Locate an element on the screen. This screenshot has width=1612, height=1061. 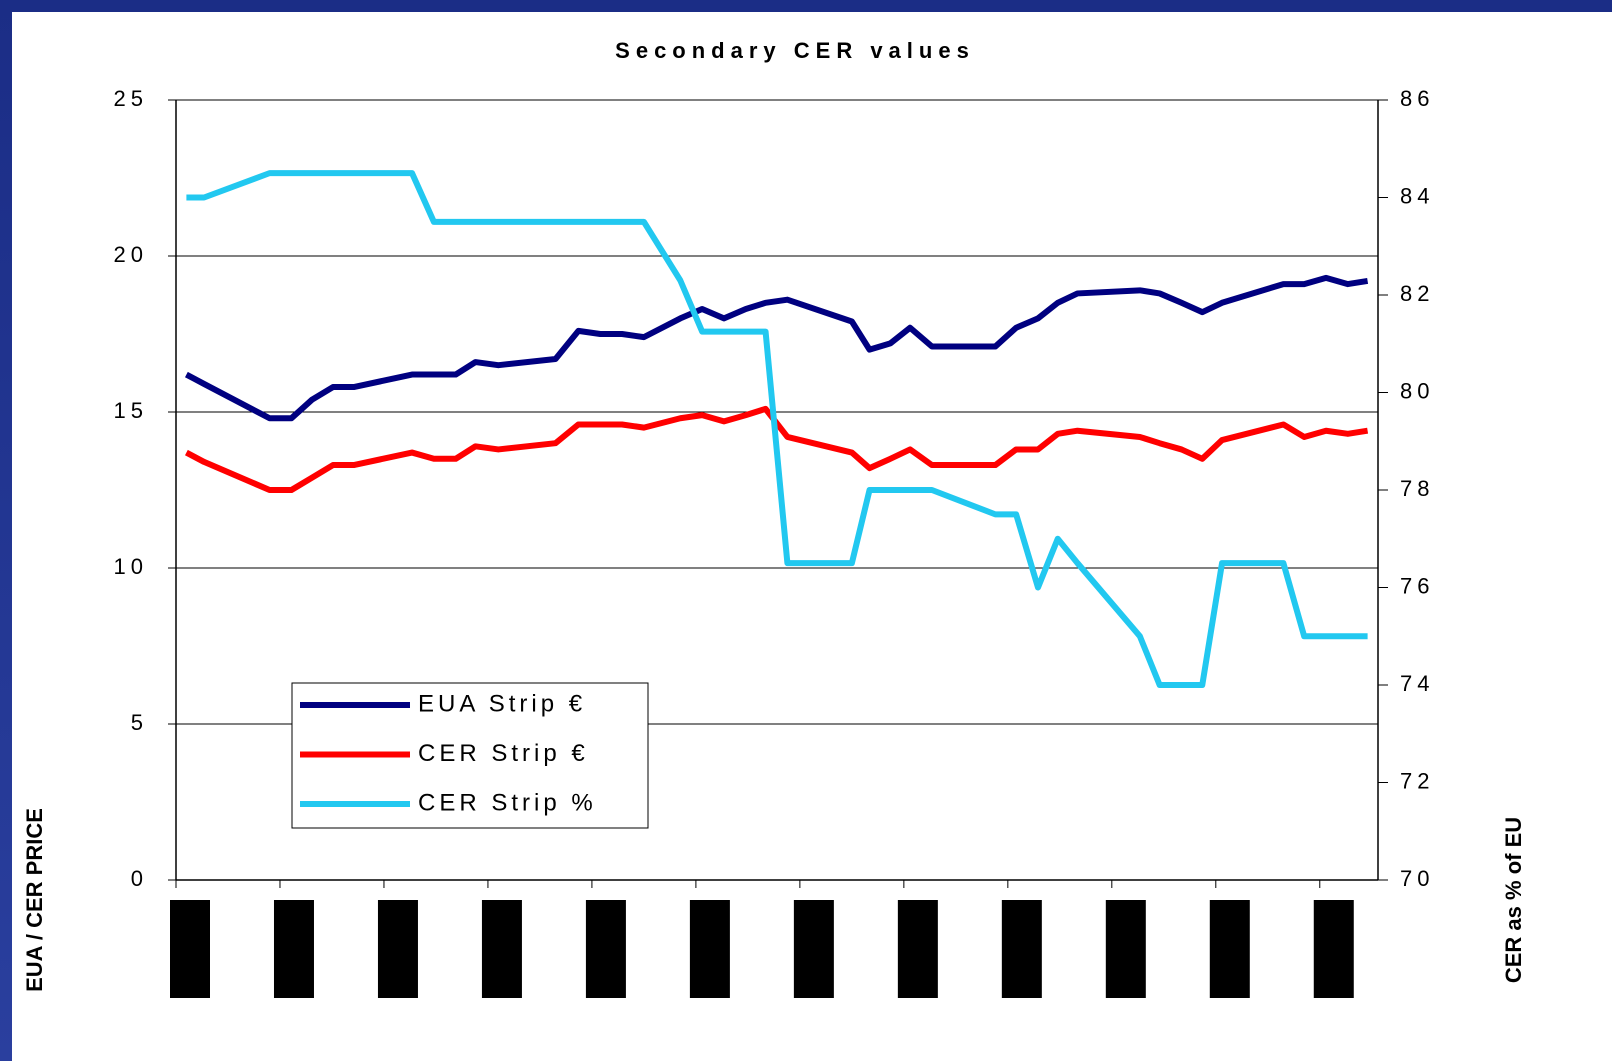
y2-tick-label: 70 is located at coordinates (1417, 878).